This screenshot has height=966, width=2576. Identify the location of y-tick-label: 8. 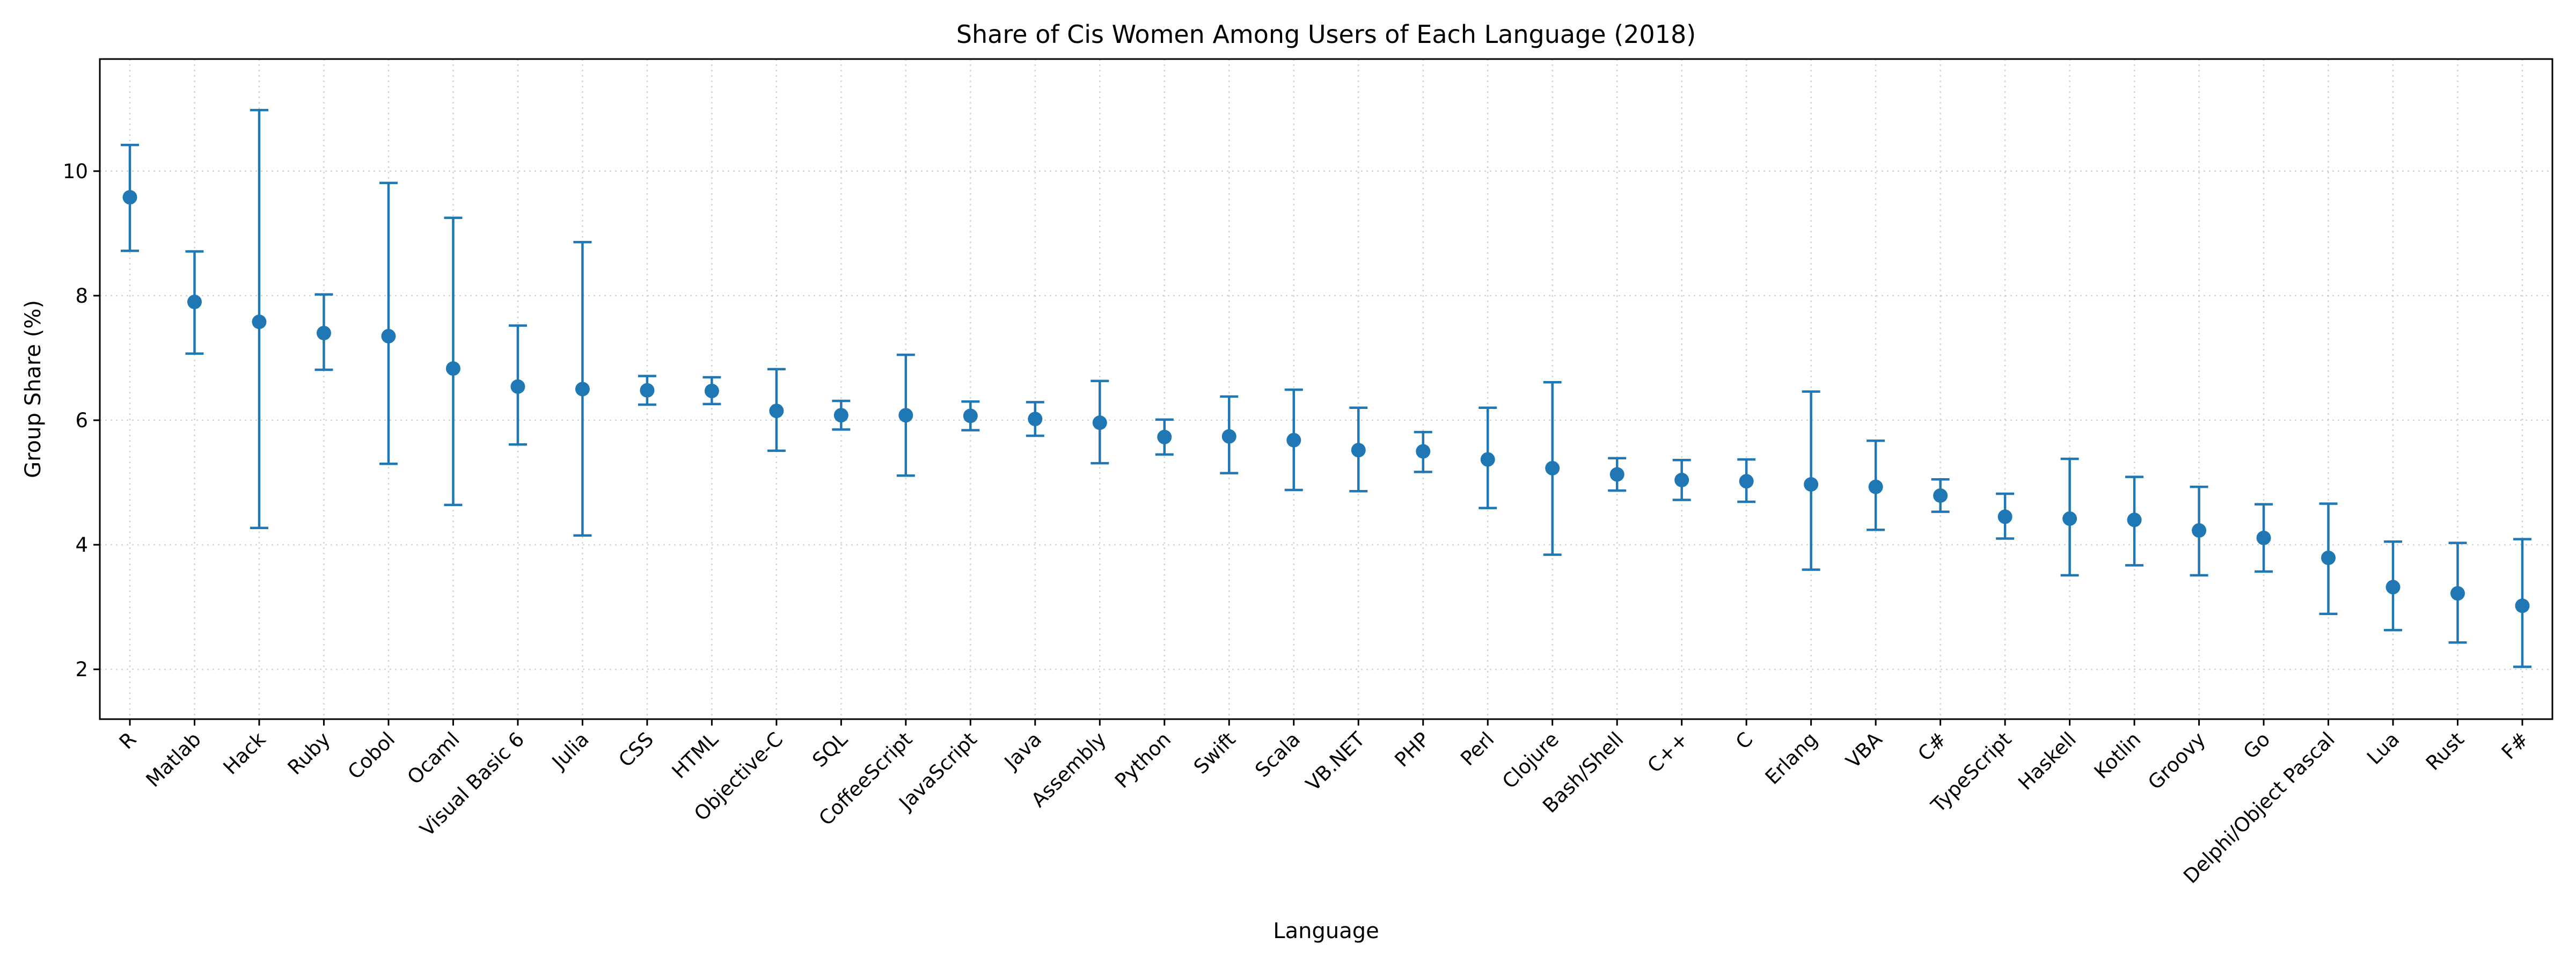
(81, 296).